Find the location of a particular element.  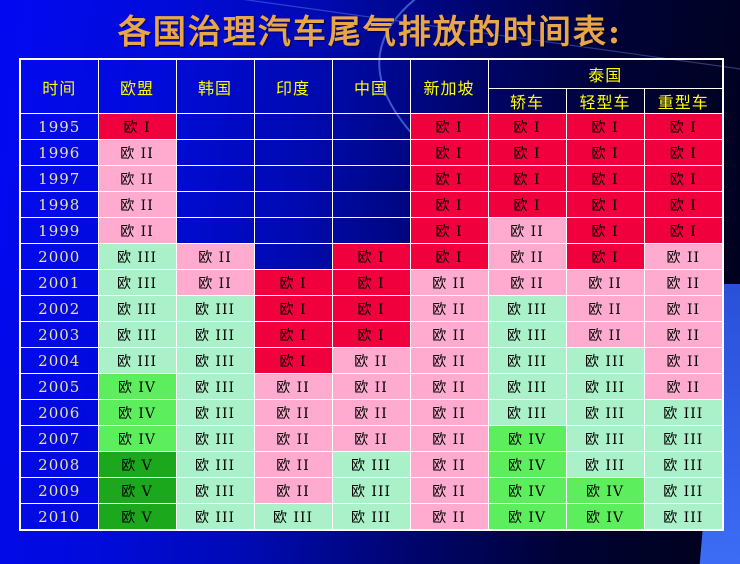

year-cell: 1996 is located at coordinates (59, 152).